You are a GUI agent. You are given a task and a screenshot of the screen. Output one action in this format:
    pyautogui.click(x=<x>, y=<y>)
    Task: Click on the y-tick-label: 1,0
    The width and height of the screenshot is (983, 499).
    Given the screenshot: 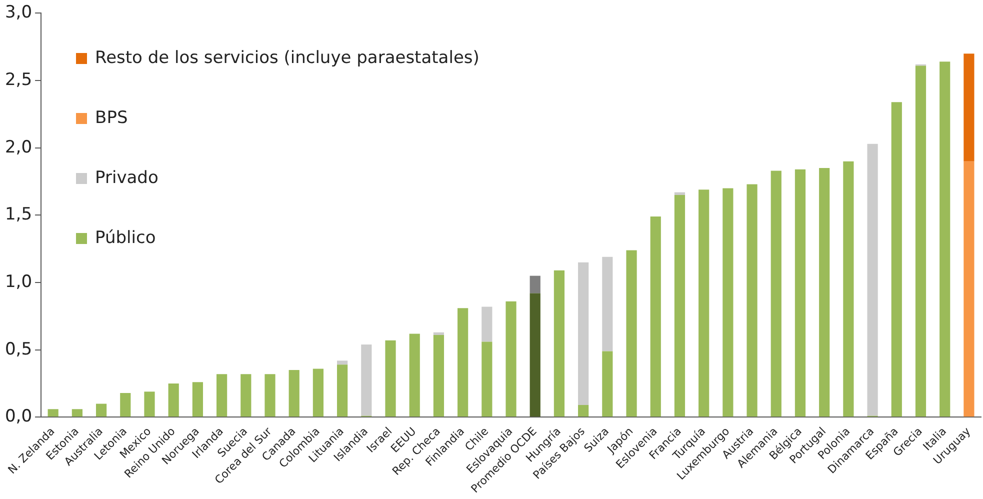 What is the action you would take?
    pyautogui.click(x=18, y=282)
    